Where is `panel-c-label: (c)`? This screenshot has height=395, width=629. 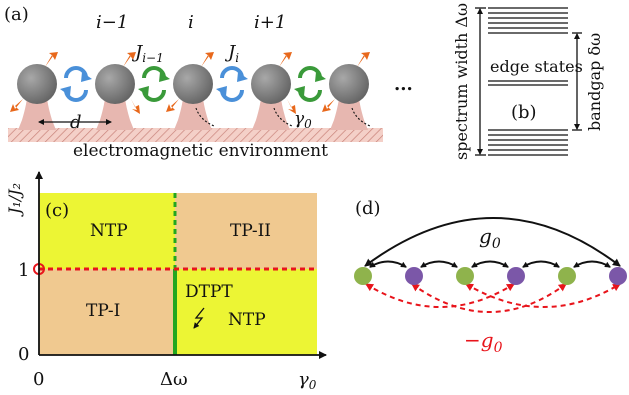
panel-c-label: (c) is located at coordinates (57, 210).